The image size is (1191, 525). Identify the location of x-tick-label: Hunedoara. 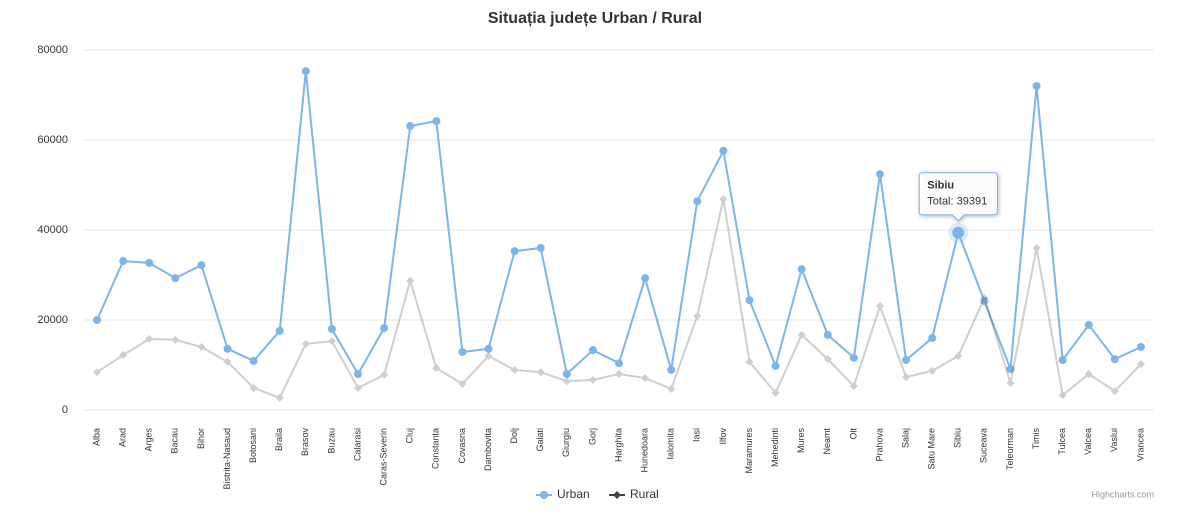
(644, 450).